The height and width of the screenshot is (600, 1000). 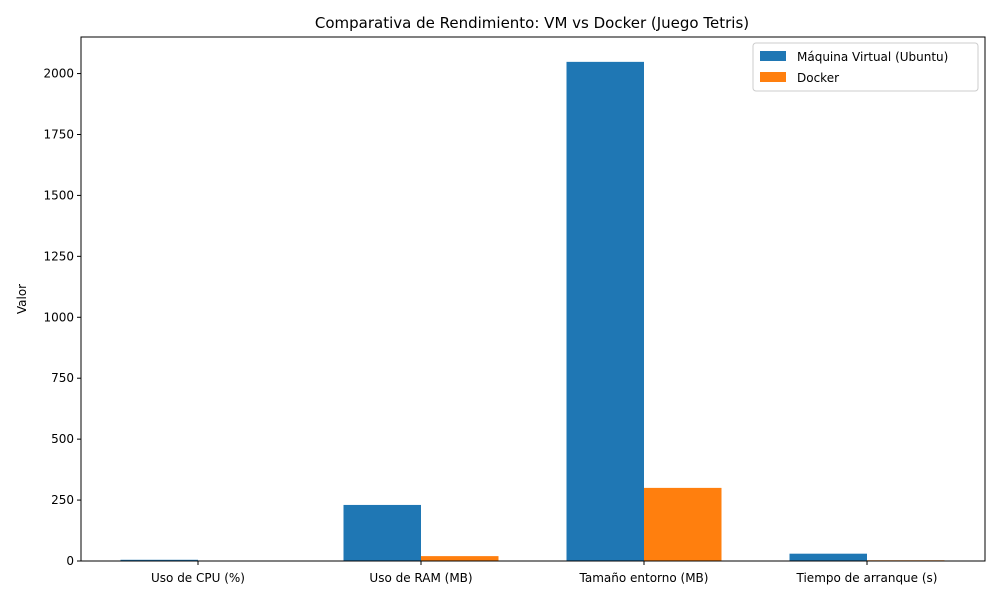 I want to click on y-tick-label-7: 1750, so click(x=58, y=134).